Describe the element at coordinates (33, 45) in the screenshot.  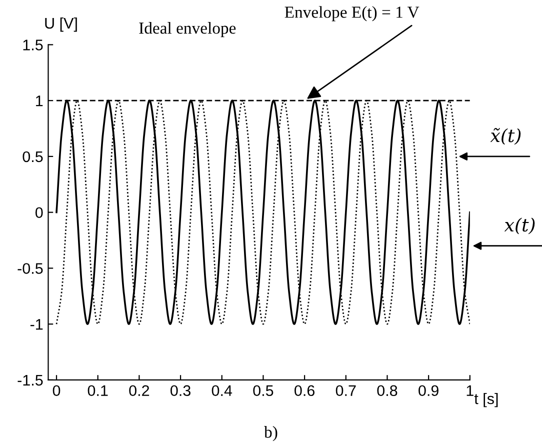
I see `y-tick-label: 1.5` at that location.